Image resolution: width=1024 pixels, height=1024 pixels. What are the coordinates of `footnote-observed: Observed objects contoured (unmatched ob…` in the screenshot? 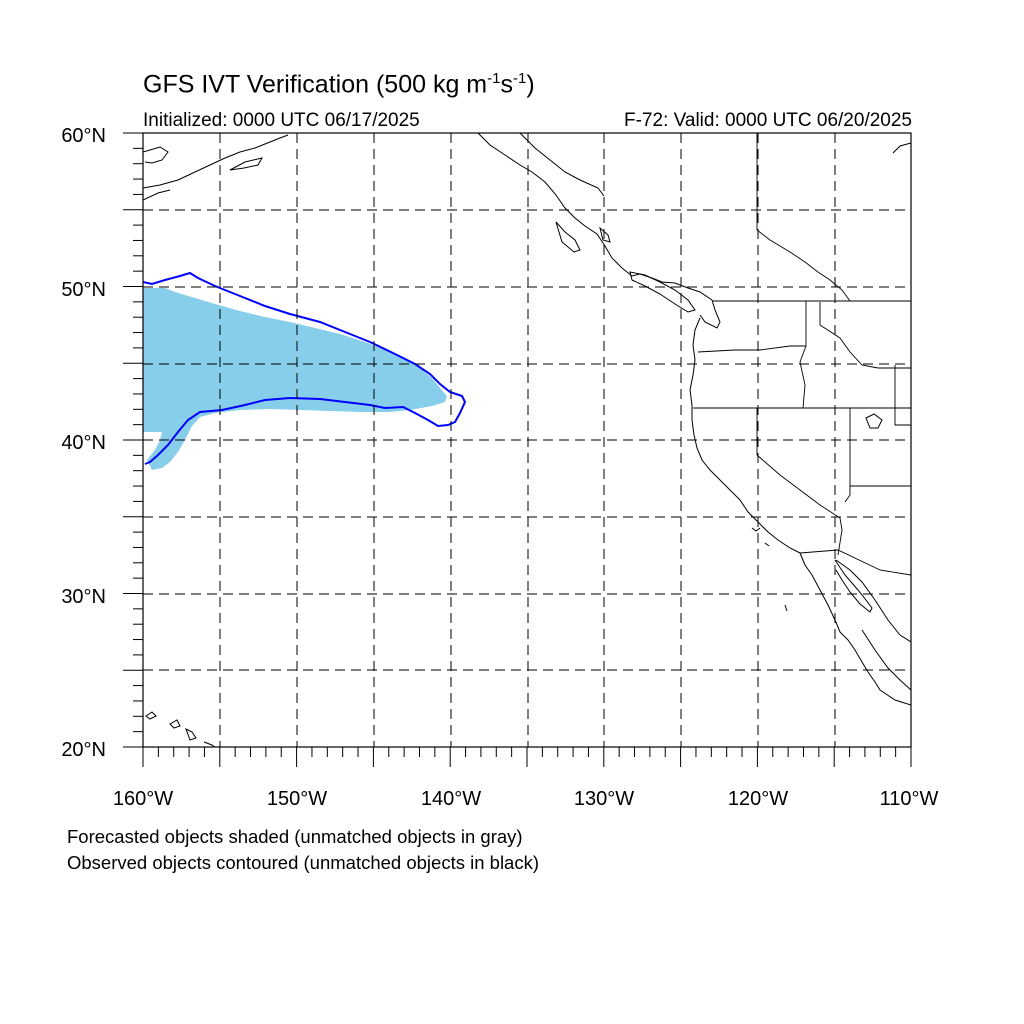 It's located at (303, 862).